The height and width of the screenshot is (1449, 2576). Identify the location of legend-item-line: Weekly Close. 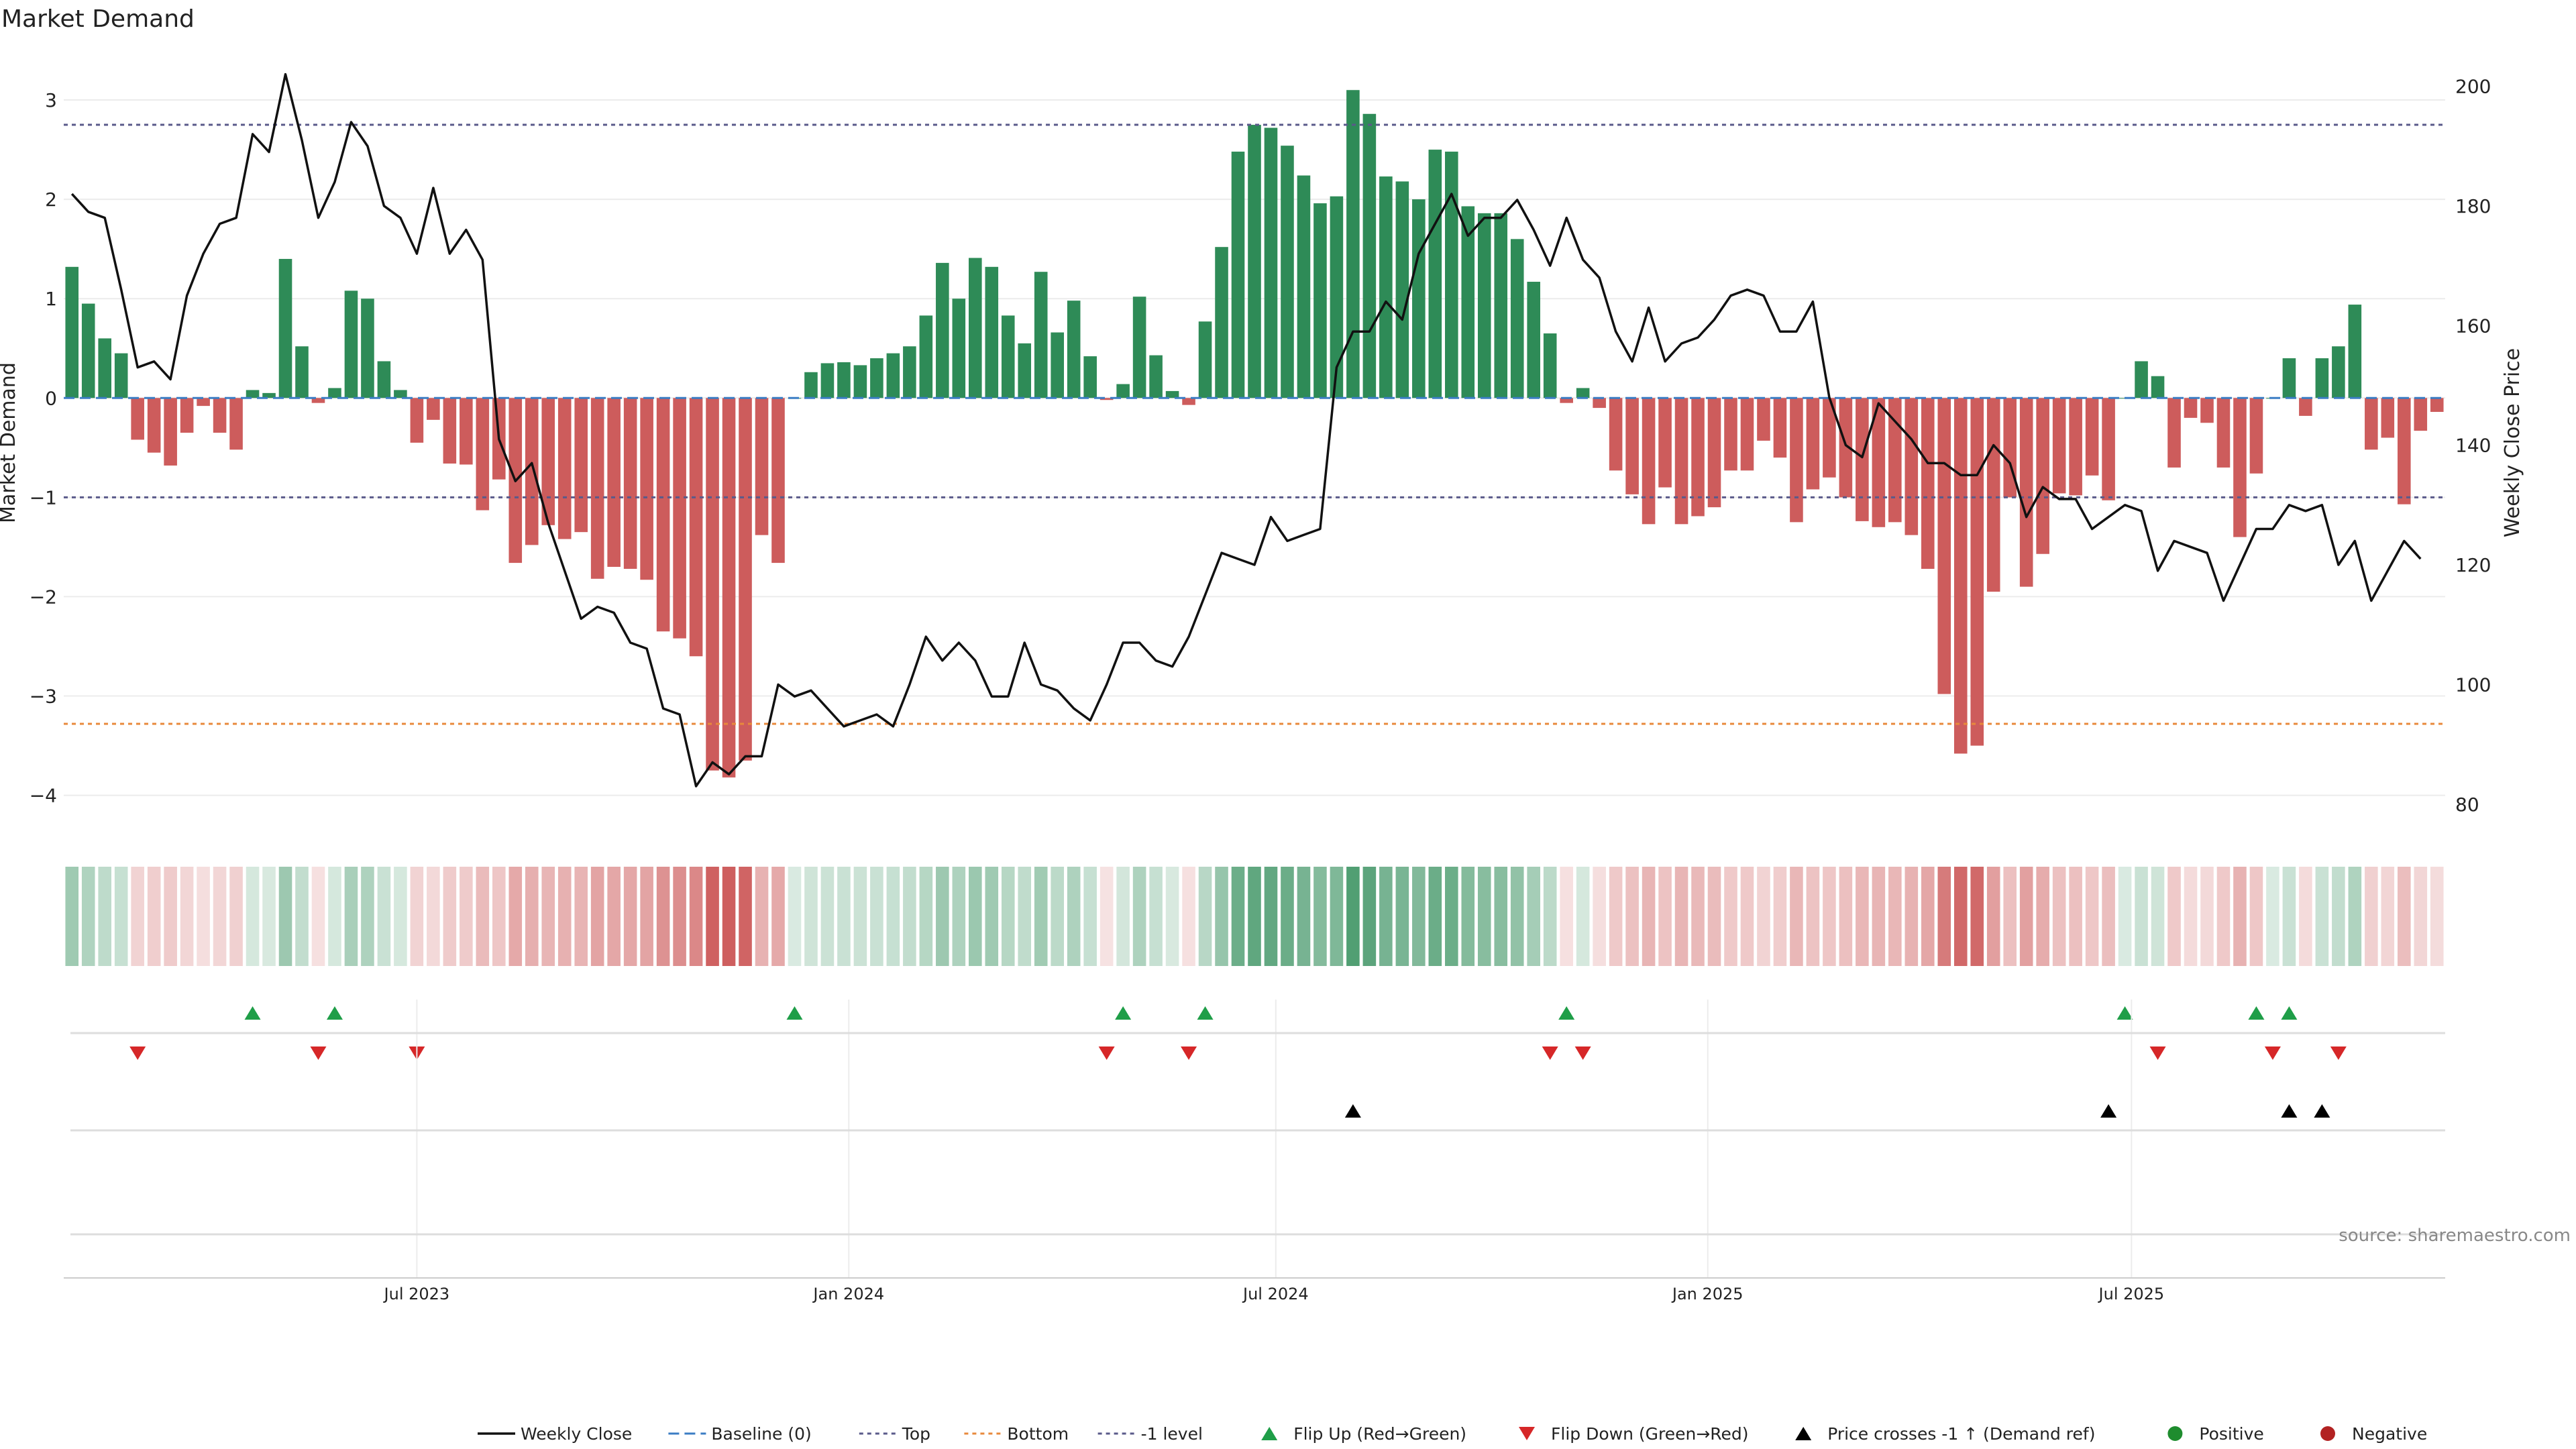
(555, 1434).